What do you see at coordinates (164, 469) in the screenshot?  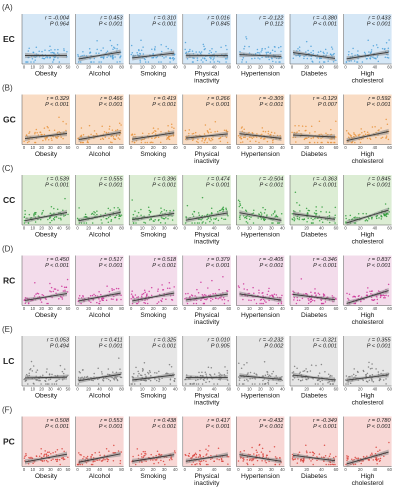 I see `x-tick-label: 30` at bounding box center [164, 469].